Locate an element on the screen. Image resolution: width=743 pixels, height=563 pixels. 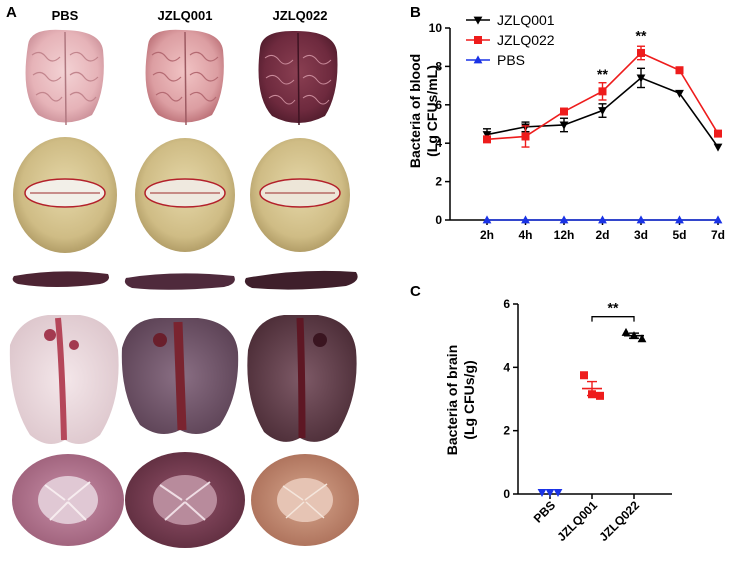
panel-b-xtick-label: 4h is located at coordinates (525, 235).